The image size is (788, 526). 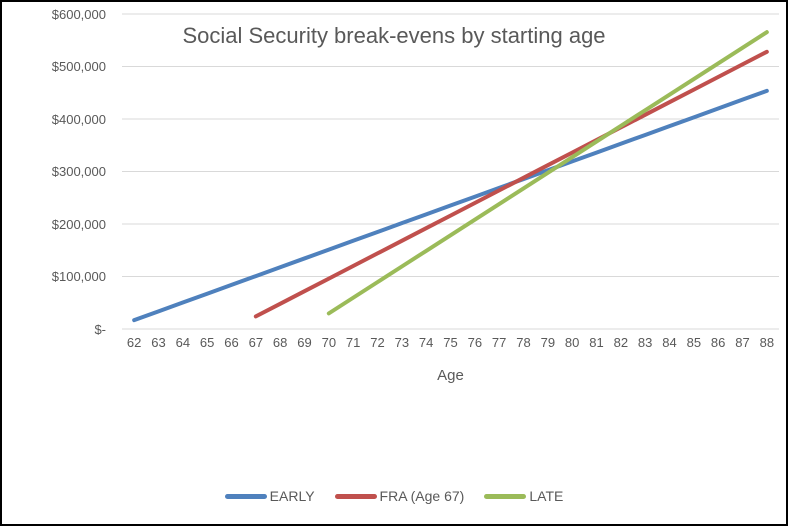 What do you see at coordinates (329, 342) in the screenshot?
I see `x-tick-label: 70` at bounding box center [329, 342].